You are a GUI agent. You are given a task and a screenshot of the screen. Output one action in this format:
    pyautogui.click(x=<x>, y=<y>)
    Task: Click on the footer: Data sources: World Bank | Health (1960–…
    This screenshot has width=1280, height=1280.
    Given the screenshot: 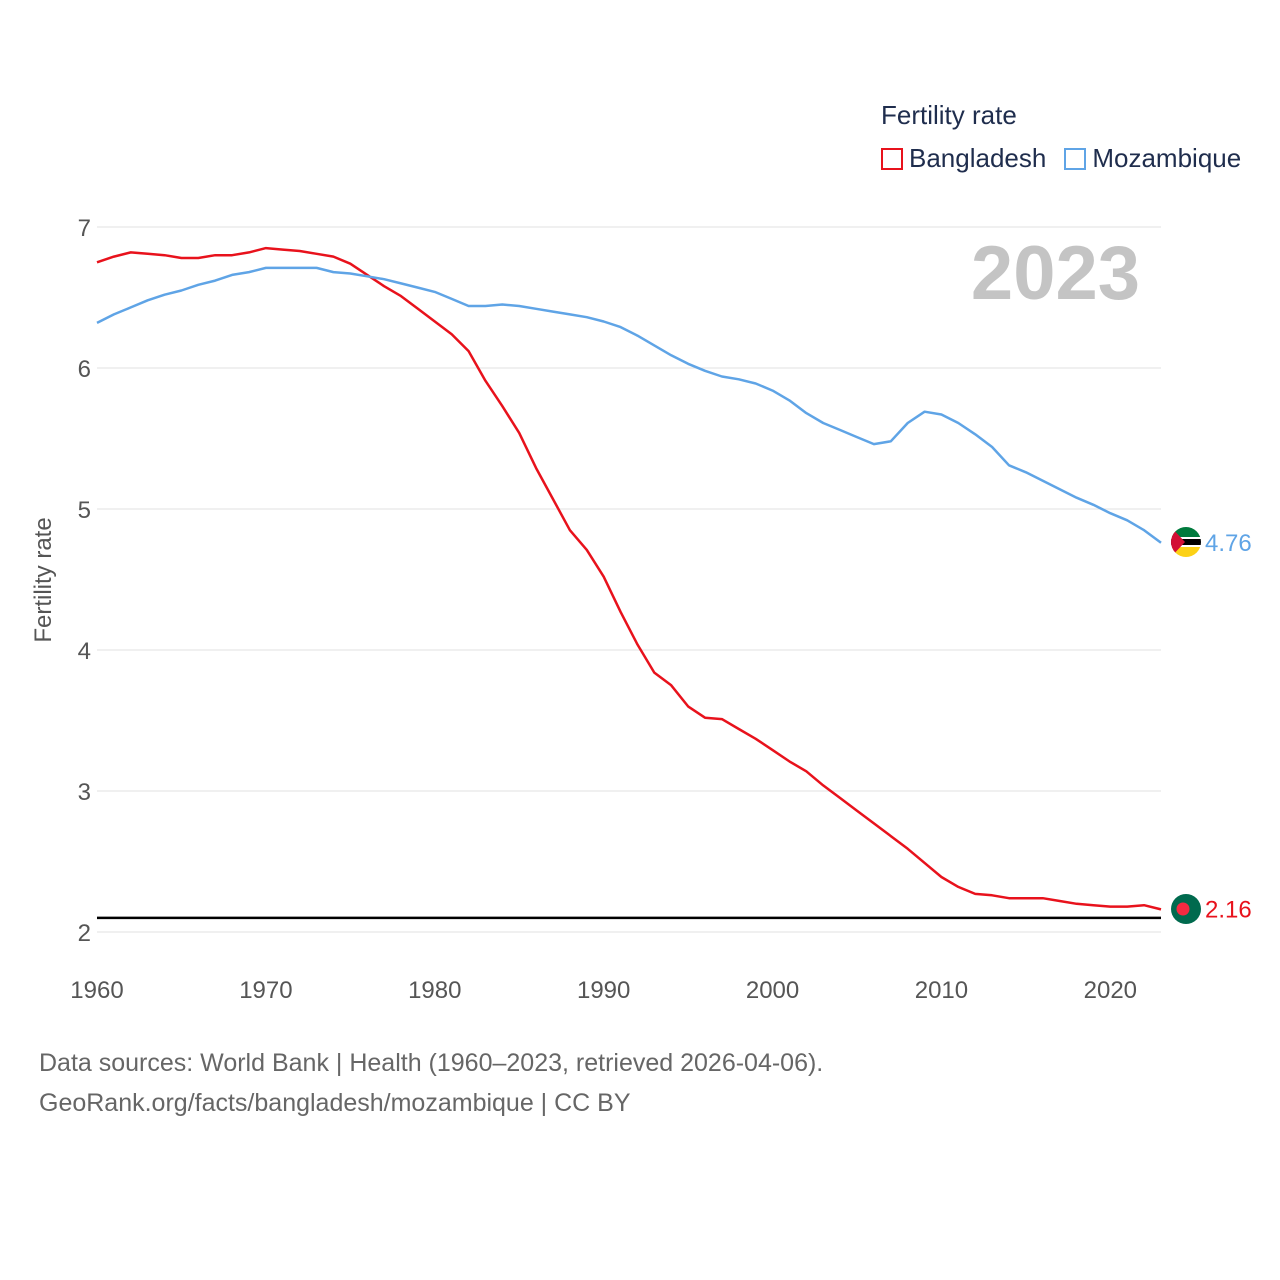 What is the action you would take?
    pyautogui.click(x=431, y=1083)
    